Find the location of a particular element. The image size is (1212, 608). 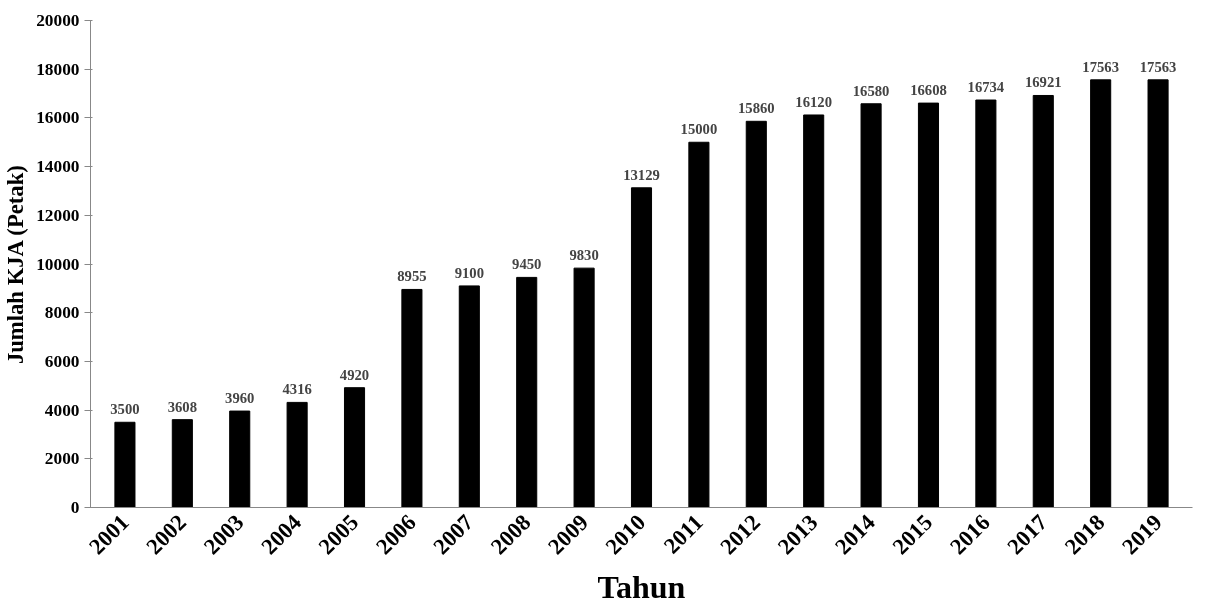

data-label: 4920 is located at coordinates (354, 374).